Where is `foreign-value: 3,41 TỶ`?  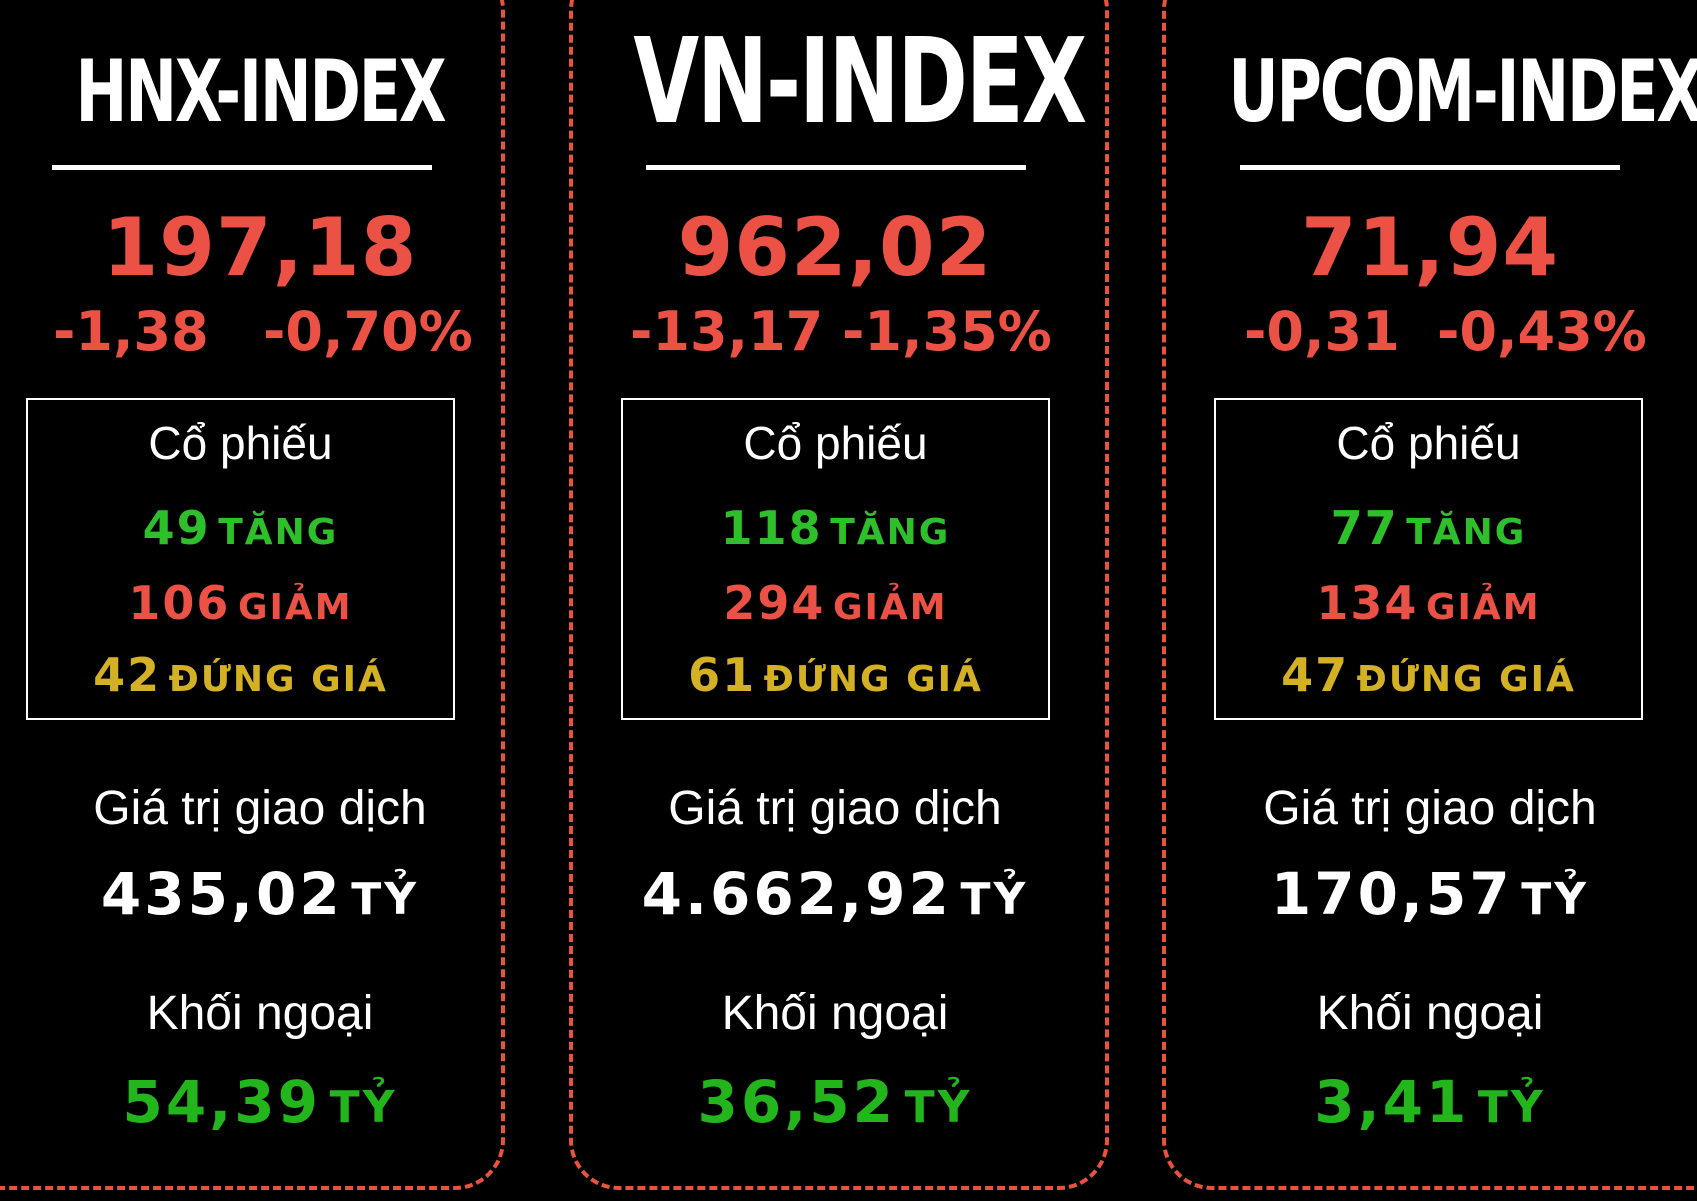
foreign-value: 3,41 TỶ is located at coordinates (1423, 1102).